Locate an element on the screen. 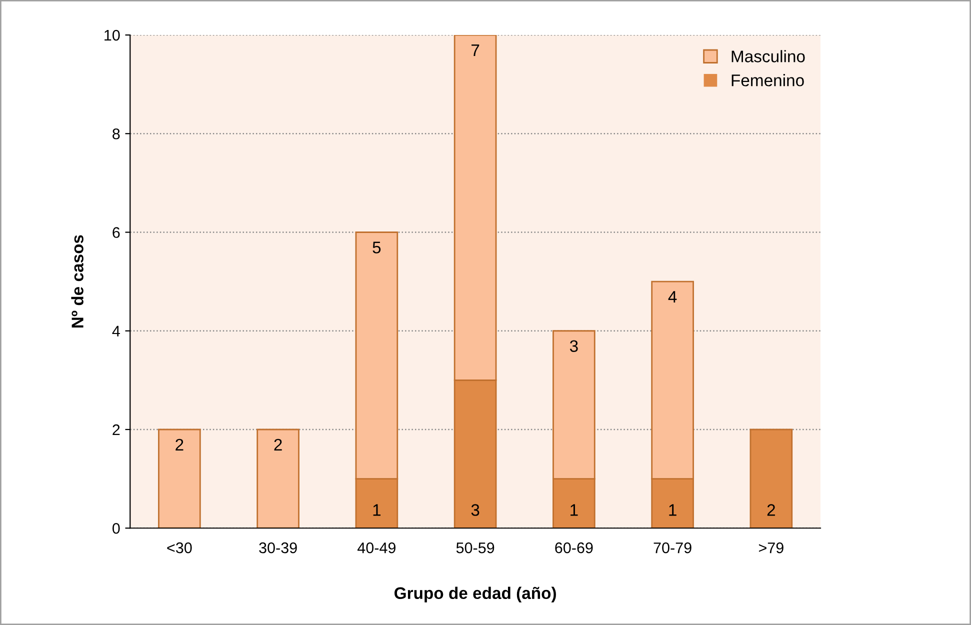 The width and height of the screenshot is (971, 625). x-tick-label: 70-79 is located at coordinates (673, 548).